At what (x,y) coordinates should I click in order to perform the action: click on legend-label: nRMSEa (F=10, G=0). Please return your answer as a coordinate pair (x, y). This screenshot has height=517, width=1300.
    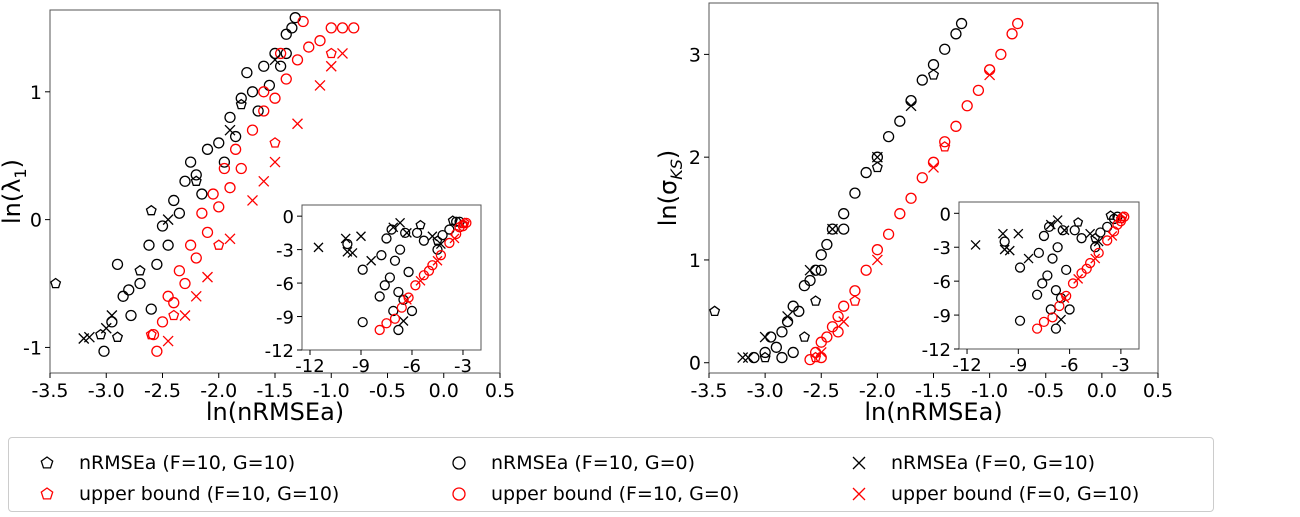
    Looking at the image, I should click on (593, 463).